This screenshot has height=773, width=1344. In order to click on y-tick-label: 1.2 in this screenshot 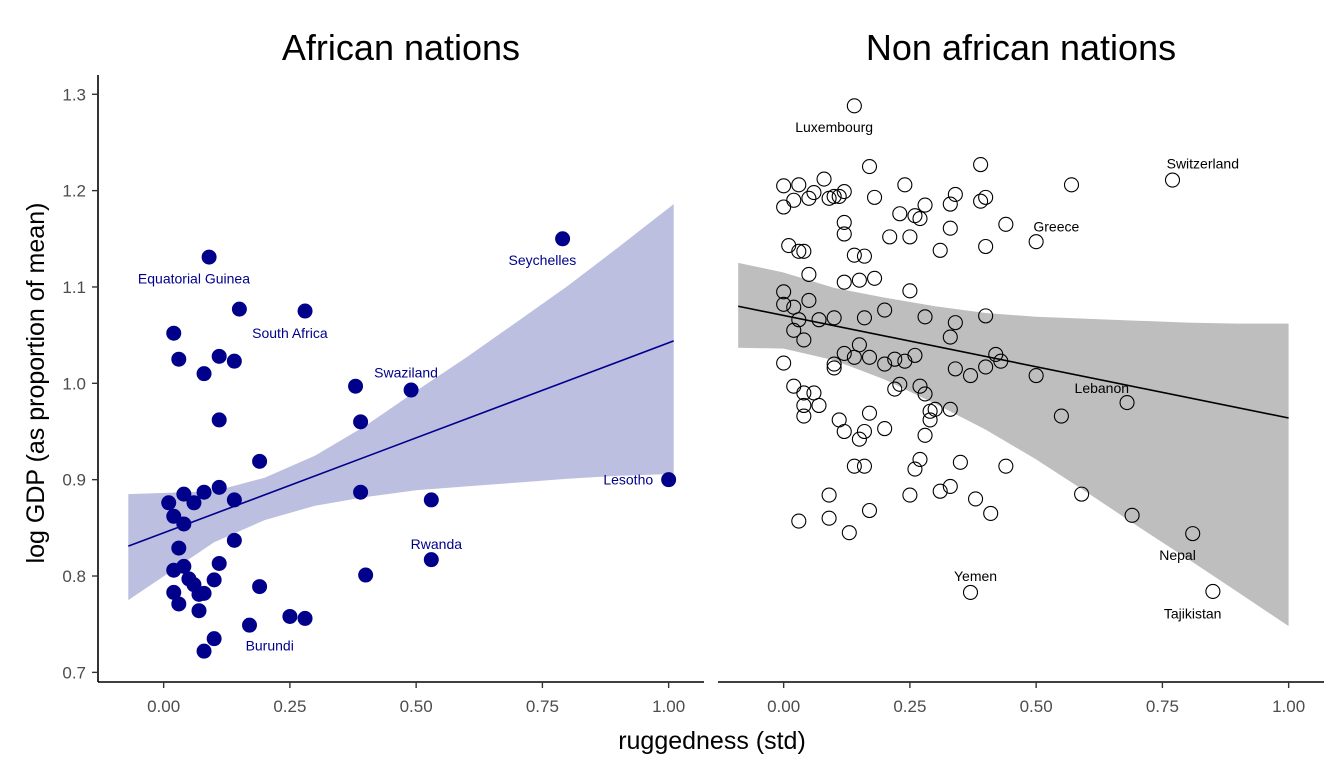, I will do `click(74, 191)`.